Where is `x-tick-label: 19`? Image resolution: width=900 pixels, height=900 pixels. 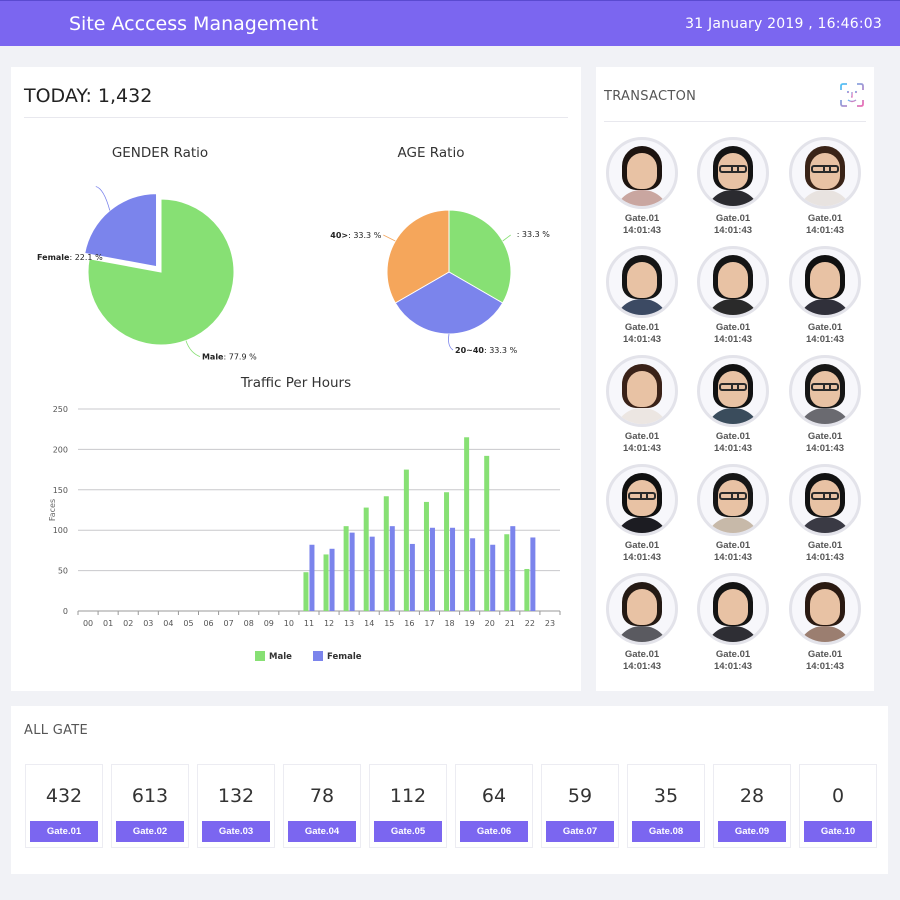 x-tick-label: 19 is located at coordinates (470, 623).